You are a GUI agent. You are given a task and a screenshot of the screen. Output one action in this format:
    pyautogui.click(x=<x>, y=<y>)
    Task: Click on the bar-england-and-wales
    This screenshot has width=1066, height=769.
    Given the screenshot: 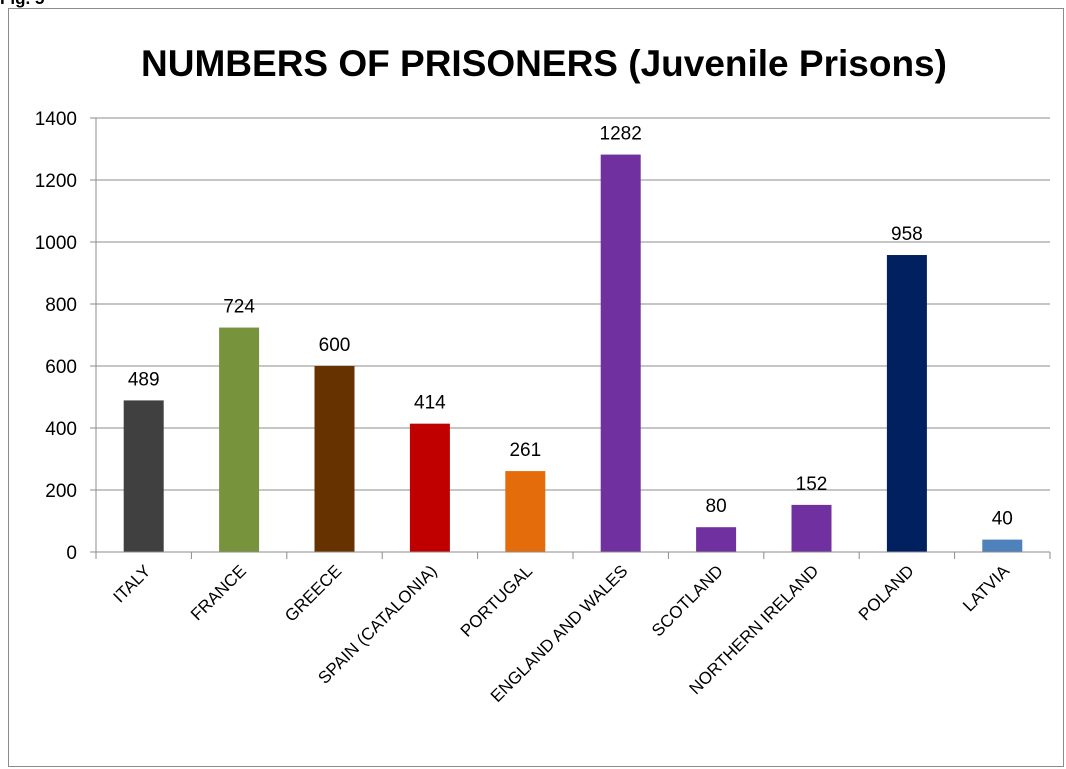 What is the action you would take?
    pyautogui.click(x=620, y=353)
    